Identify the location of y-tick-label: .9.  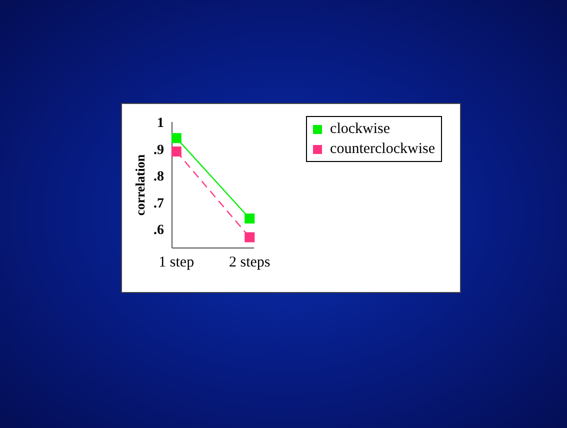
(159, 150).